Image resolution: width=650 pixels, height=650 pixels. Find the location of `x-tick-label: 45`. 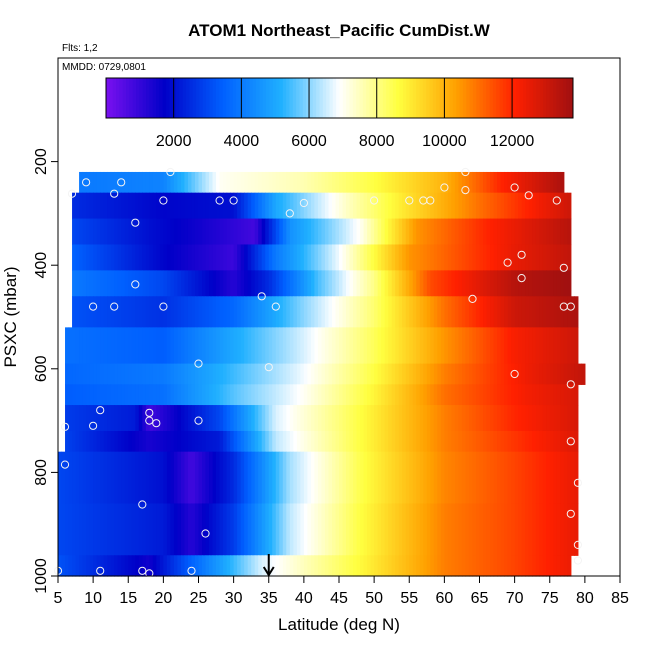

x-tick-label: 45 is located at coordinates (339, 598).